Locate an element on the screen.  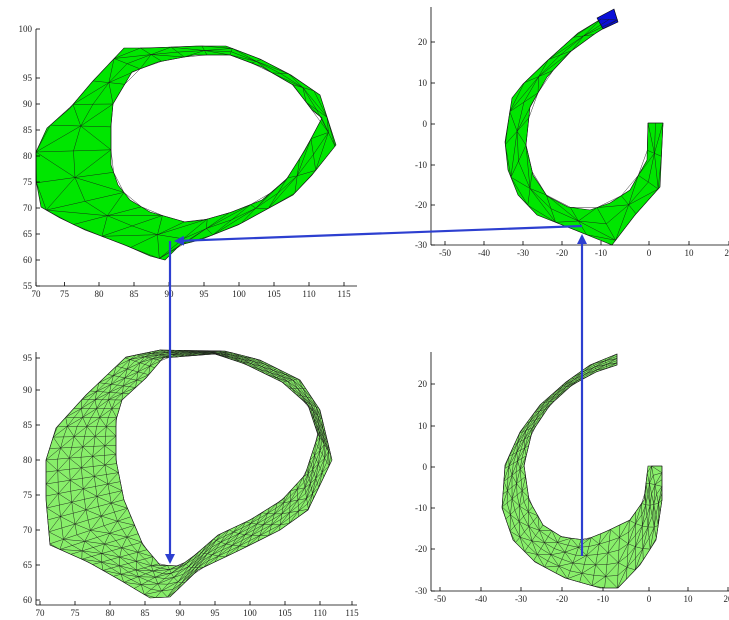
coarse-o-shape-fill is located at coordinates (186, 153).